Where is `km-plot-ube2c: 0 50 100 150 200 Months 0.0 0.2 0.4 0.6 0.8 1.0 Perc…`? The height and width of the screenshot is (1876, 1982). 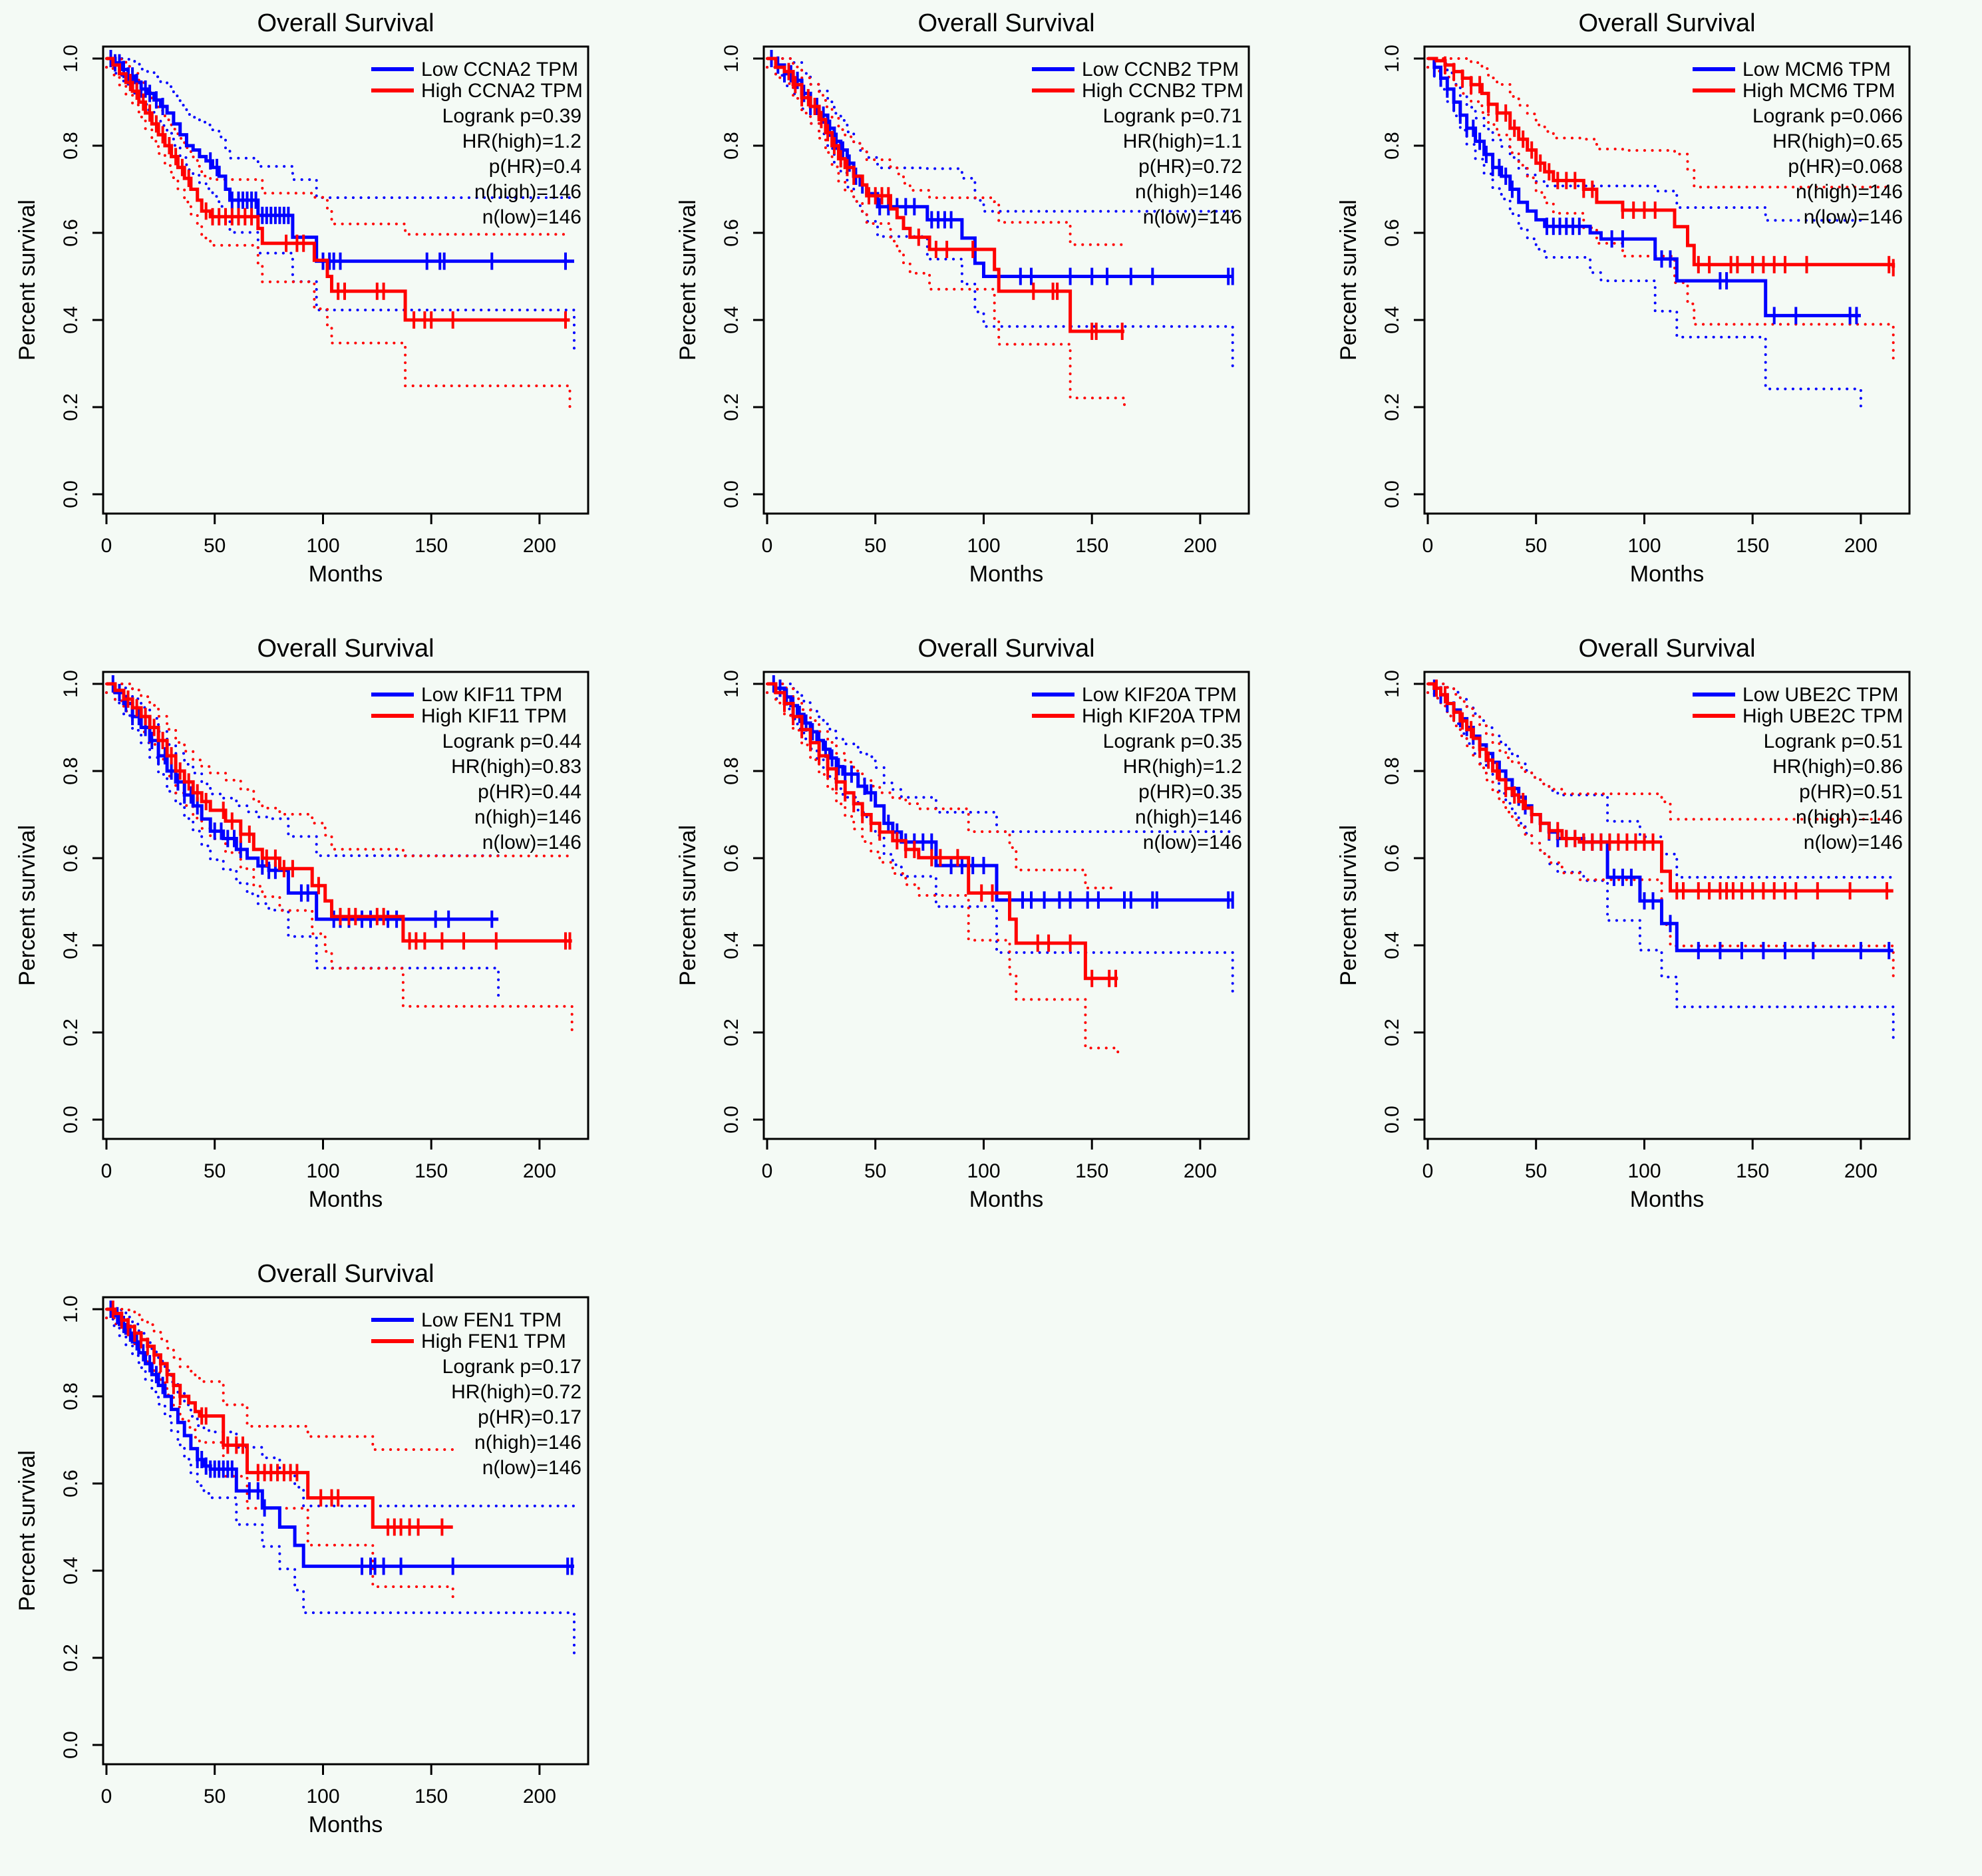
km-plot-ube2c: 0 50 100 150 200 Months 0.0 0.2 0.4 0.6 0.8 1.0 Perc… is located at coordinates (1652, 938).